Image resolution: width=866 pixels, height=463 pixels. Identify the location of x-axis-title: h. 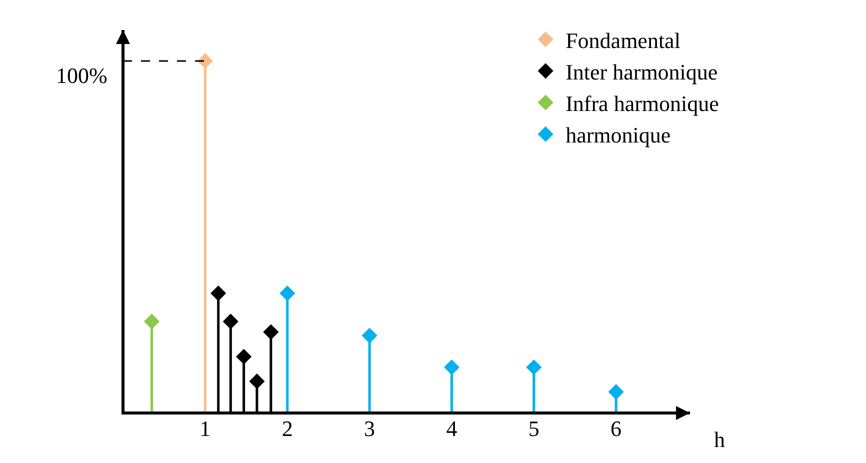
(719, 439).